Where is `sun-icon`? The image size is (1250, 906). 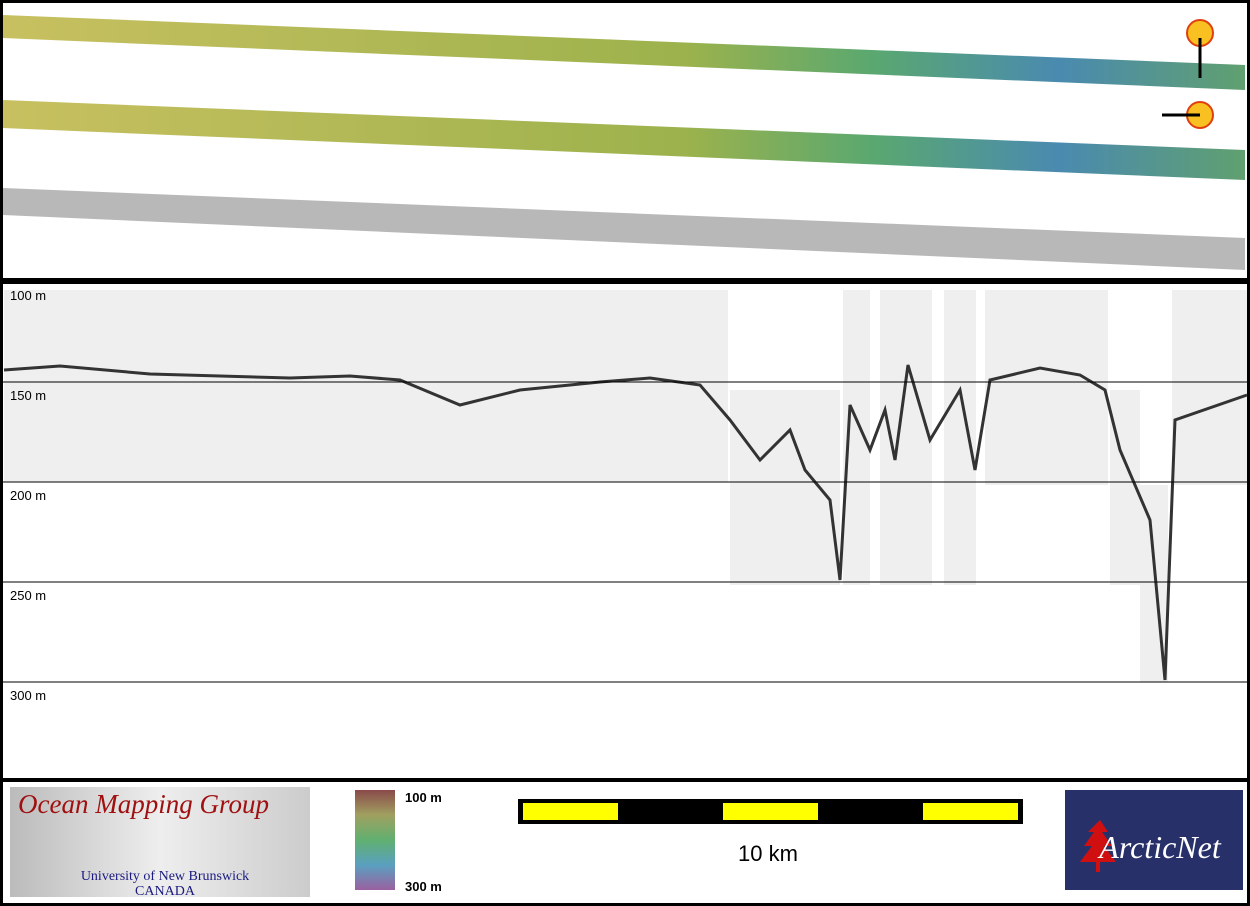
sun-icon is located at coordinates (1188, 74).